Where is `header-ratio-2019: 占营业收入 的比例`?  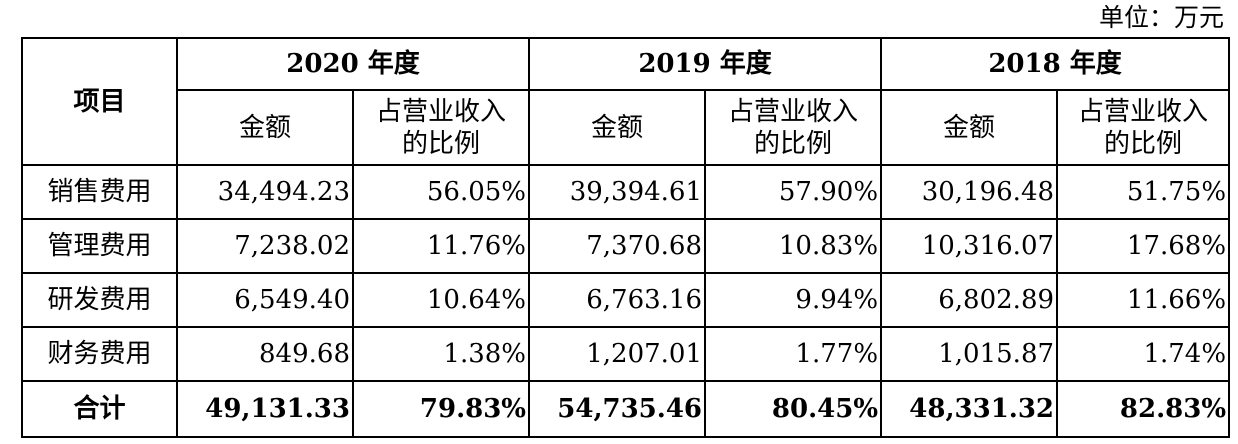
header-ratio-2019: 占营业收入 的比例 is located at coordinates (793, 127).